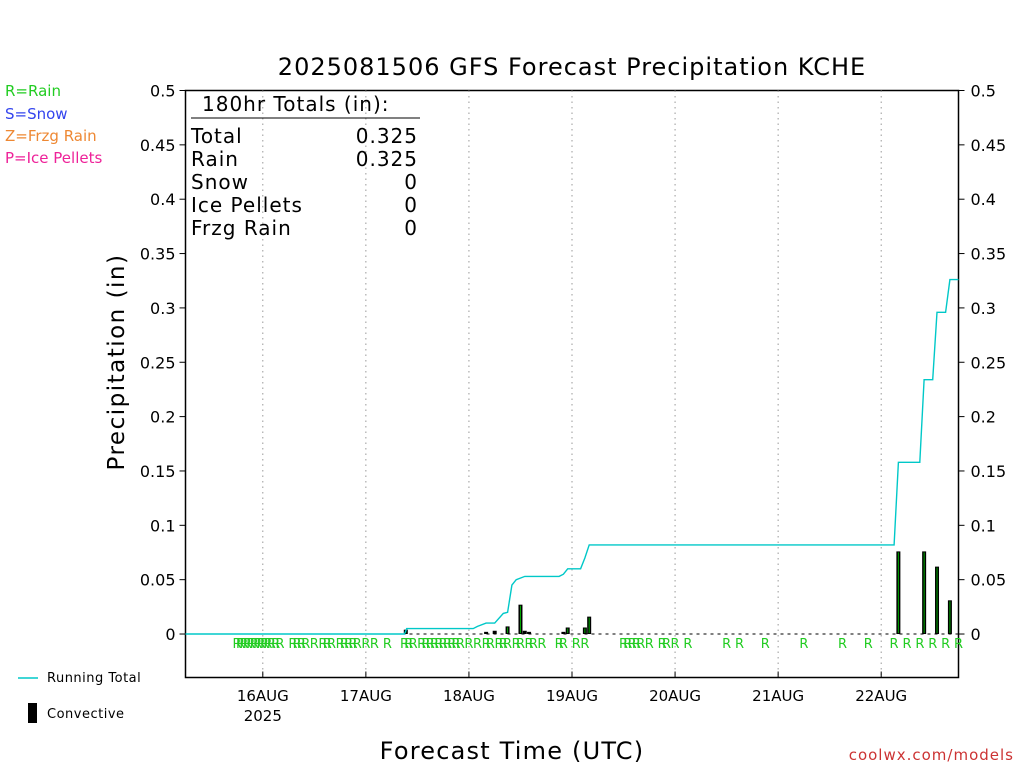 Image resolution: width=1024 pixels, height=768 pixels. I want to click on convective-bars, so click(677, 593).